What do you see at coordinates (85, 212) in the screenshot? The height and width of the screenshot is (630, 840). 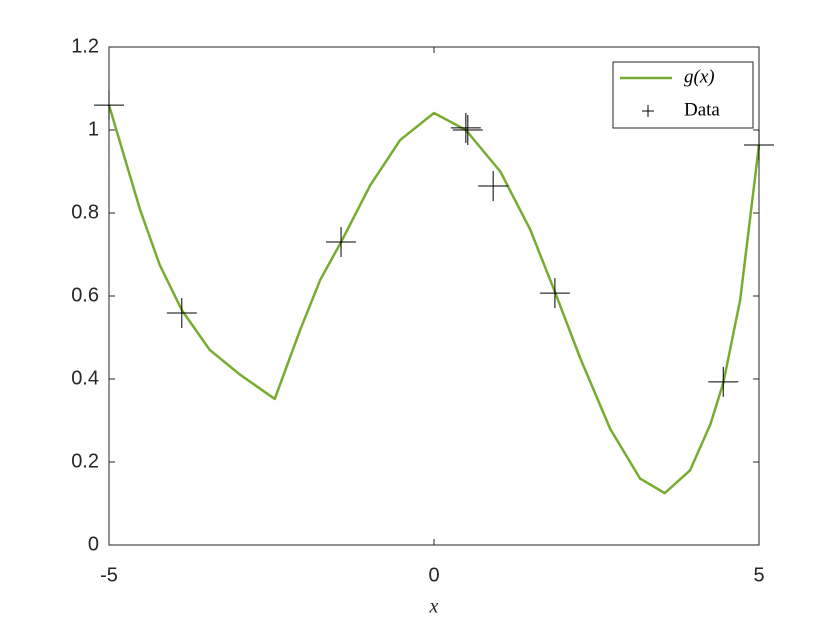 I see `y-tick-label: 0.8` at bounding box center [85, 212].